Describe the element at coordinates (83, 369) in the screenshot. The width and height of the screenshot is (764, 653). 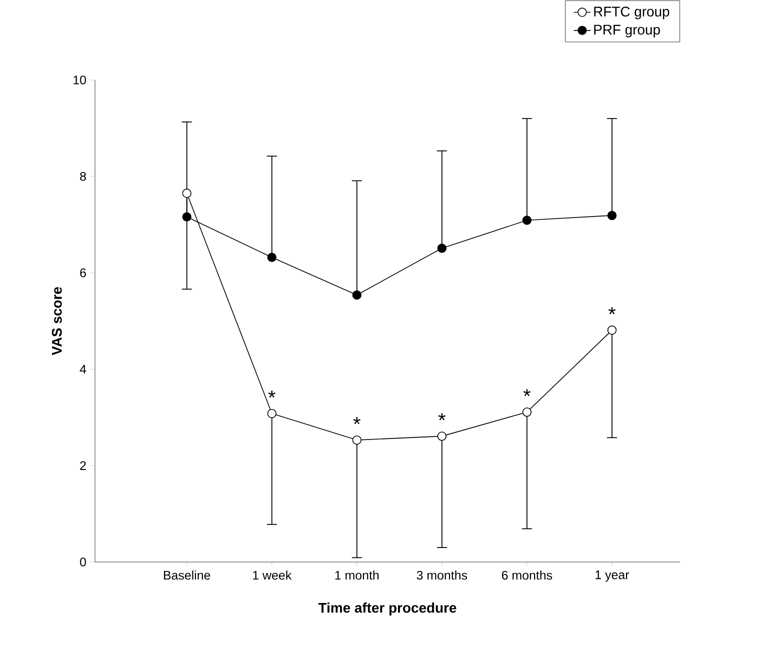
I see `y-tick-label: 4` at that location.